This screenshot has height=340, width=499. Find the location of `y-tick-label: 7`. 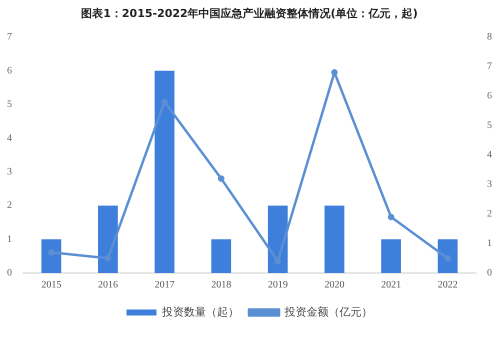

y-tick-label: 7 is located at coordinates (9, 37).